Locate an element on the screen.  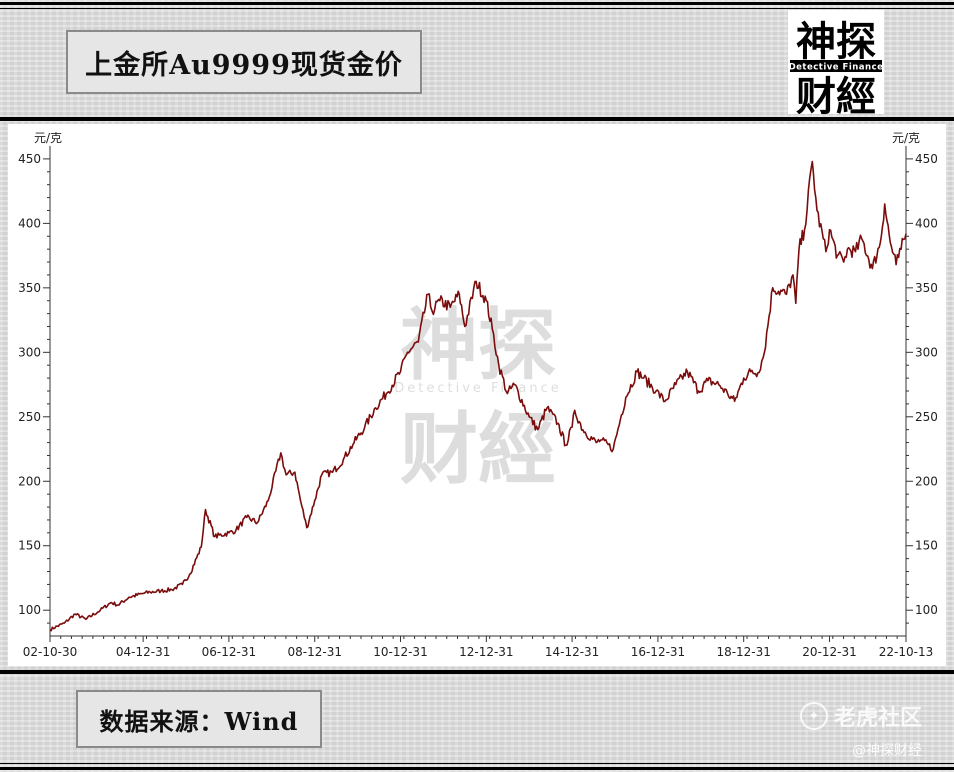
right-tick-label: 250 is located at coordinates (926, 417).